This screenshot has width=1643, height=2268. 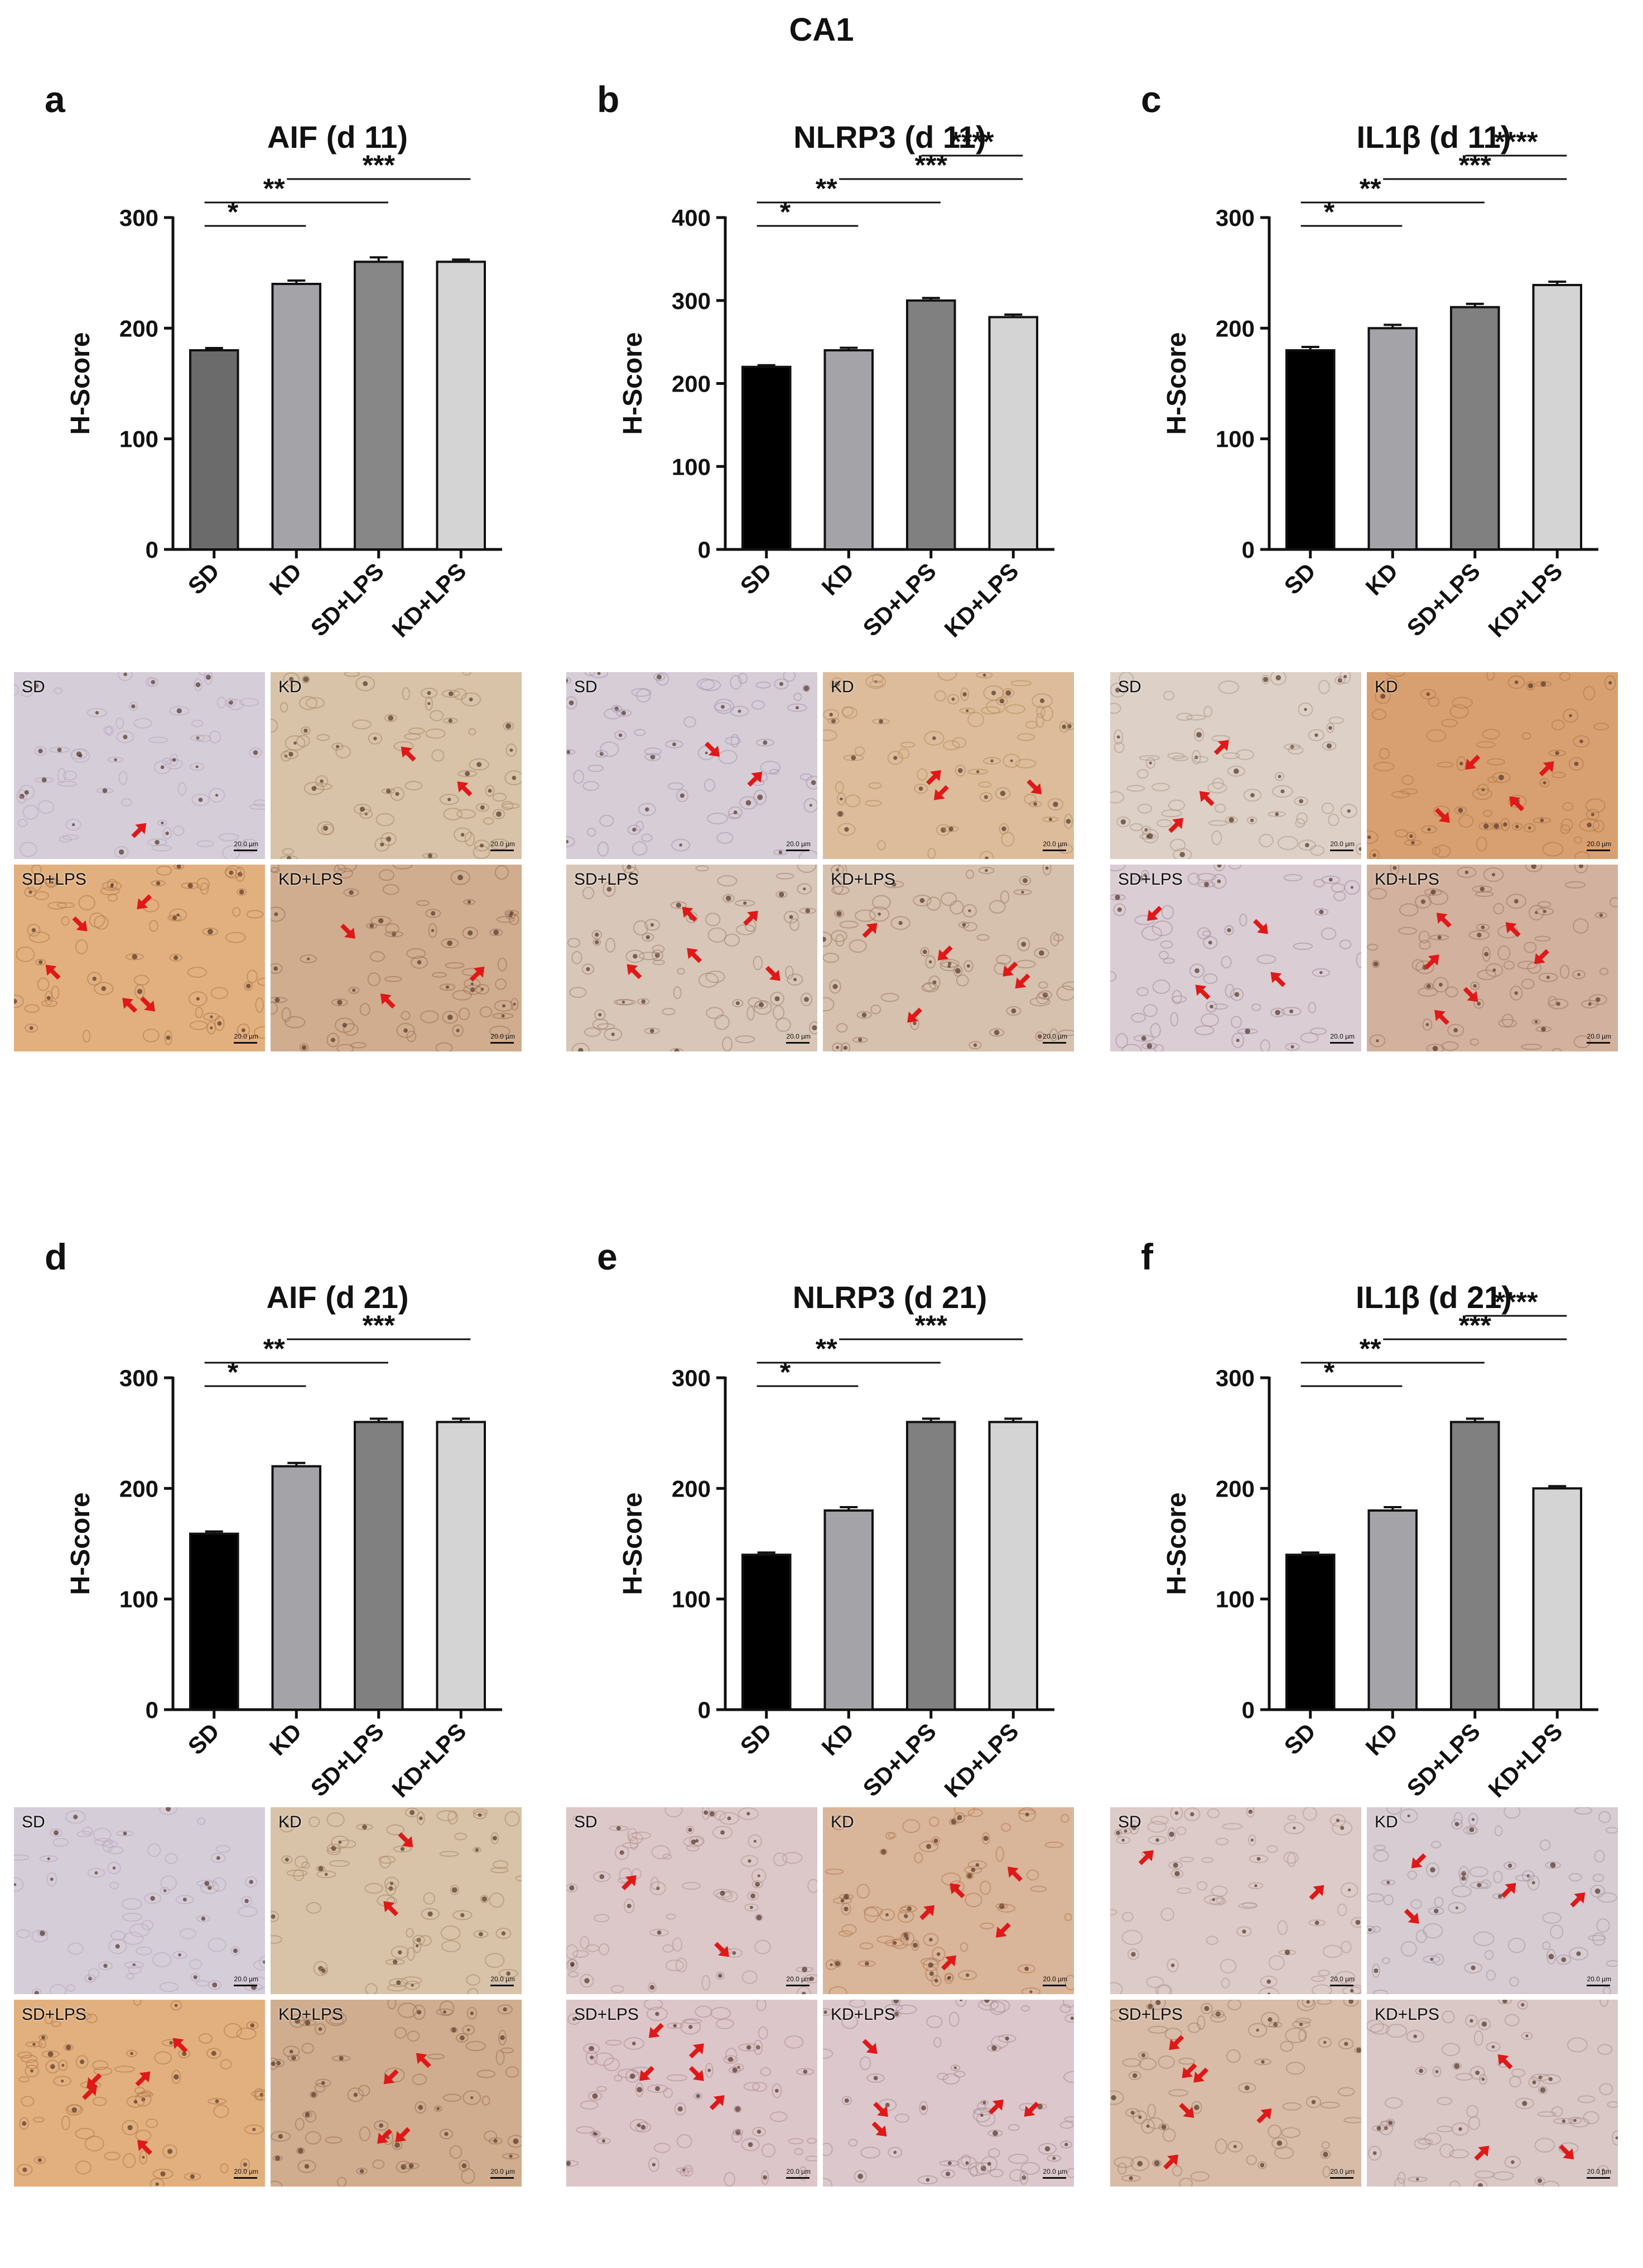 I want to click on tile-label: KD, so click(x=842, y=687).